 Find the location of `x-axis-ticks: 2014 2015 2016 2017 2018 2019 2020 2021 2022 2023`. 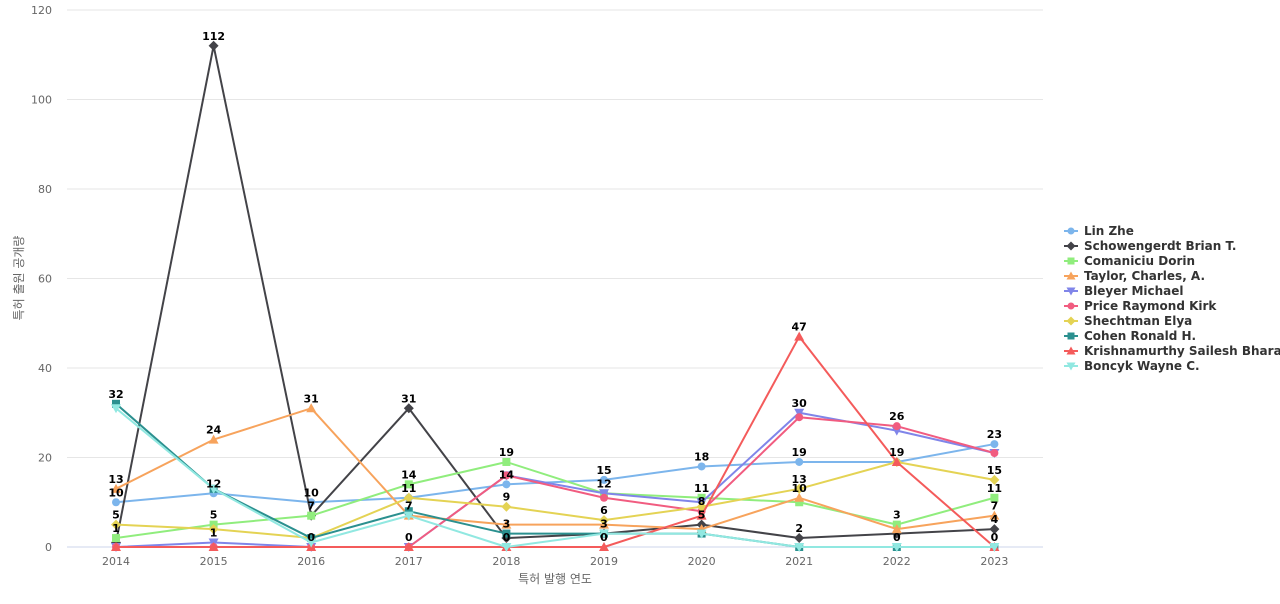

x-axis-ticks: 2014 2015 2016 2017 2018 2019 2020 2021 2022 2023 is located at coordinates (555, 561).